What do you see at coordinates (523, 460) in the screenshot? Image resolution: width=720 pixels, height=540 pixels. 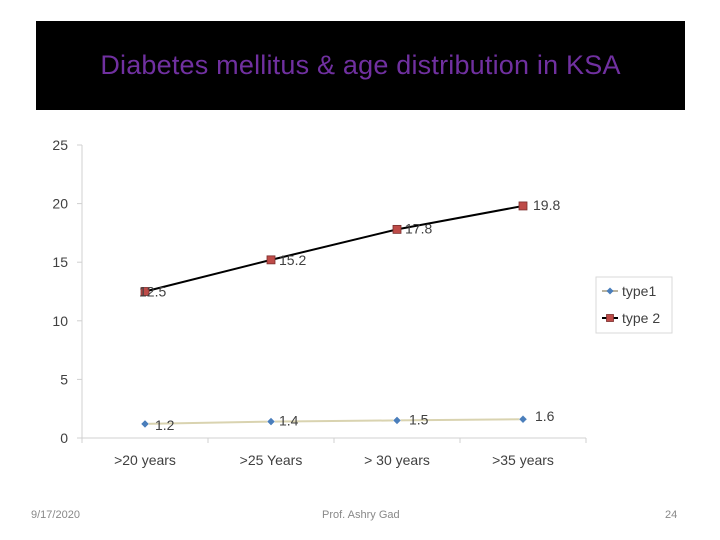 I see `x-tick-label: >35 years` at bounding box center [523, 460].